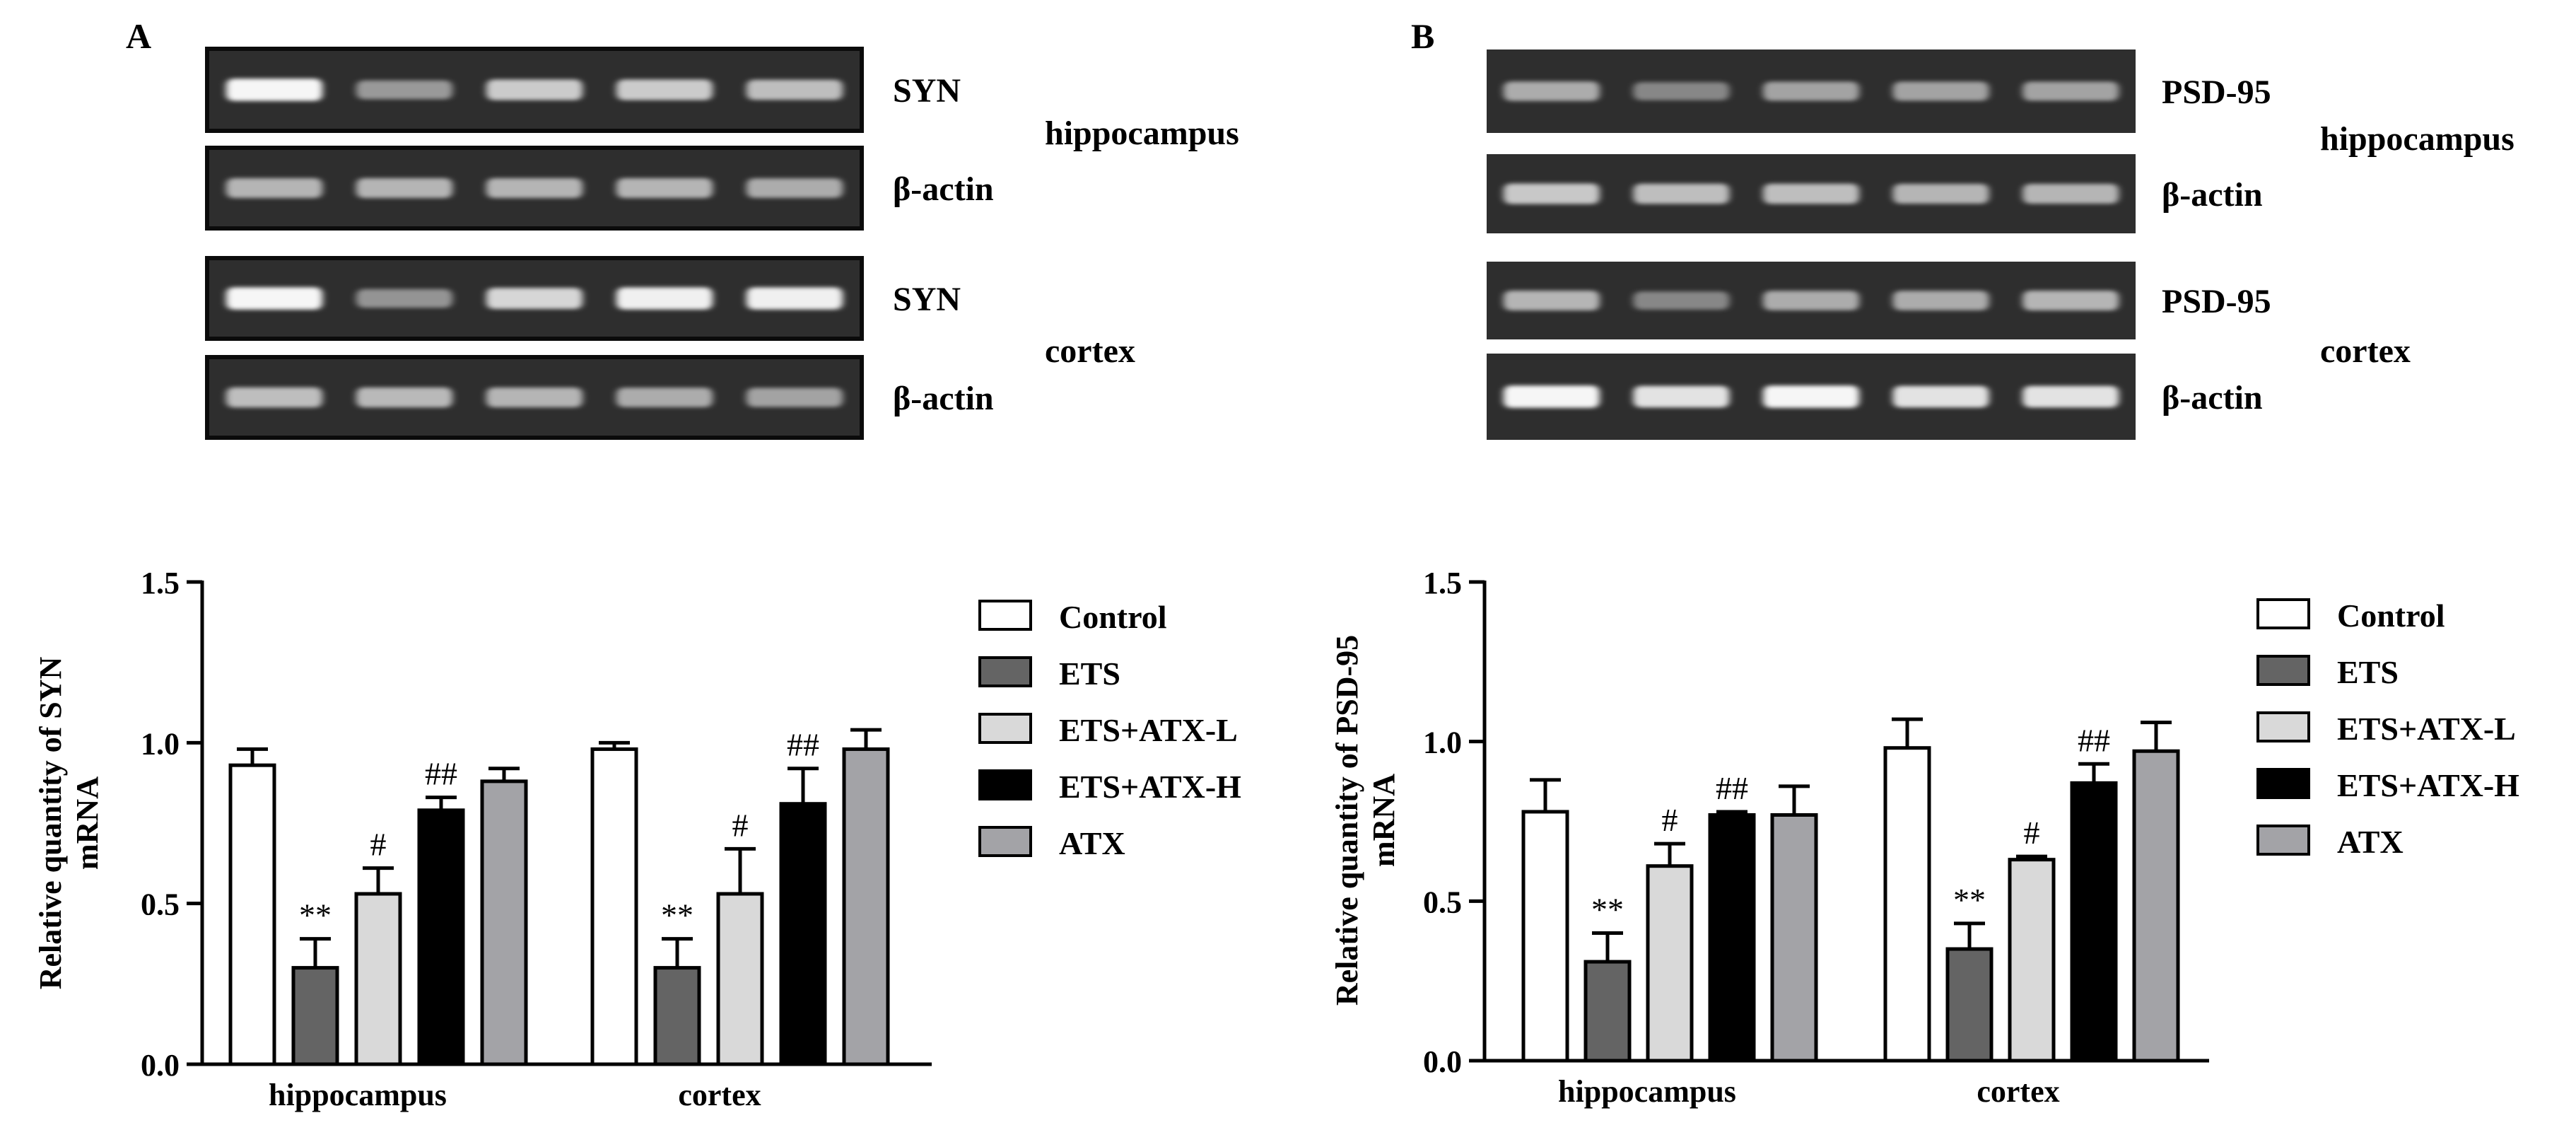 This screenshot has height=1130, width=2576. I want to click on x-category-label: cortex, so click(719, 1095).